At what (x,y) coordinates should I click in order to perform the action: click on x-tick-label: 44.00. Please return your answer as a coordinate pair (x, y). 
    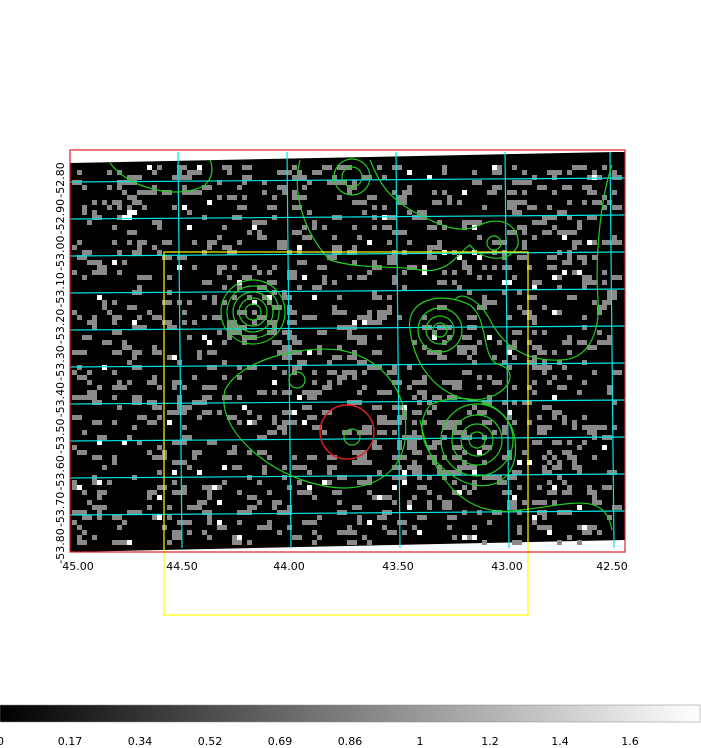
    Looking at the image, I should click on (289, 566).